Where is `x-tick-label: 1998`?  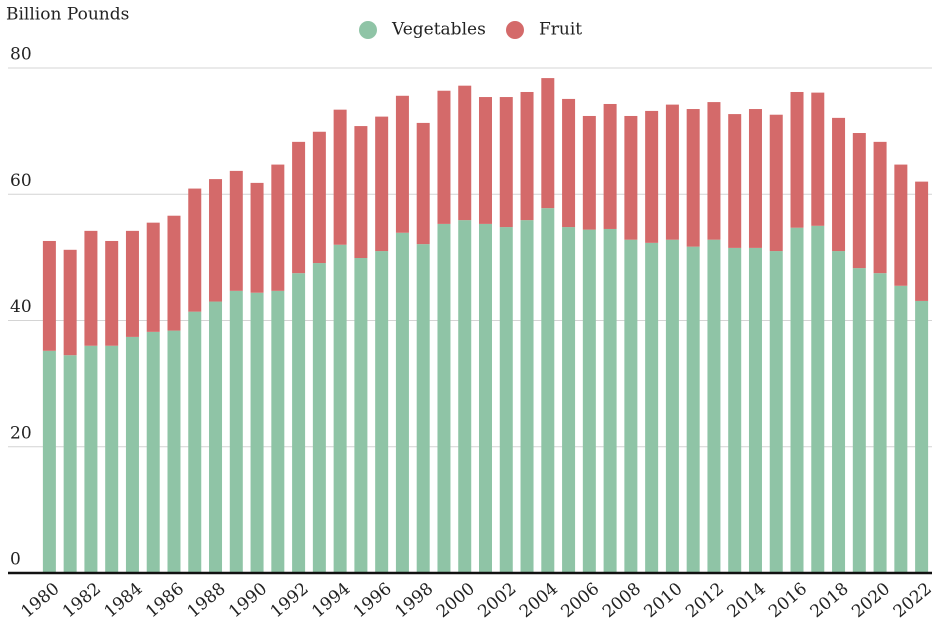 x-tick-label: 1998 is located at coordinates (414, 600).